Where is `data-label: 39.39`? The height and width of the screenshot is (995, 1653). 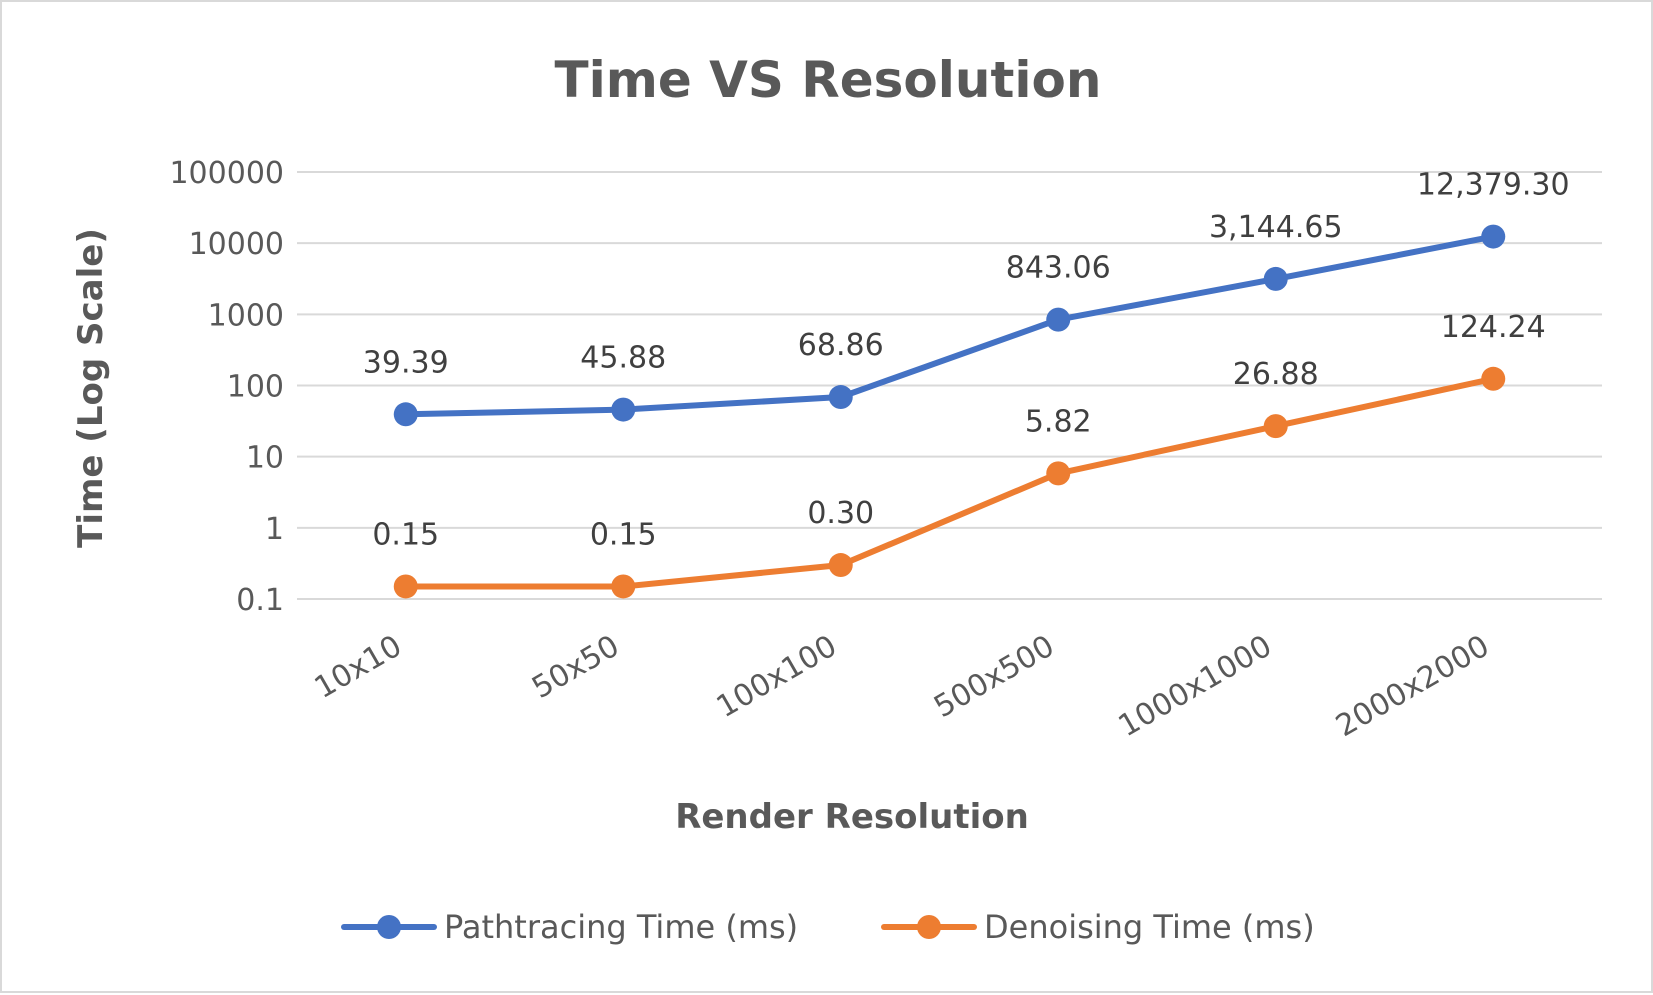 data-label: 39.39 is located at coordinates (406, 362).